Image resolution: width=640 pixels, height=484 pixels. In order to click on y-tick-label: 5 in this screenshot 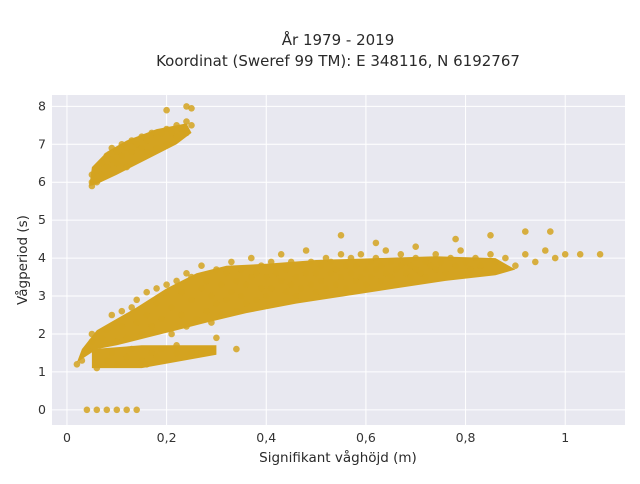, I will do `click(42, 219)`.